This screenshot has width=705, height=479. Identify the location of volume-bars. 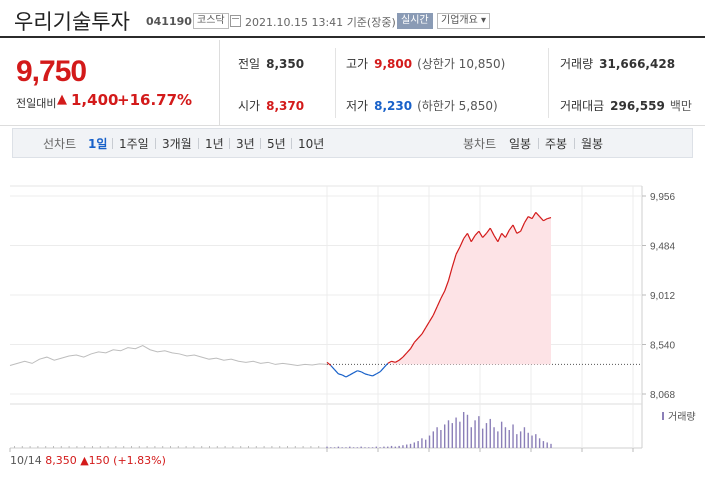
(283, 430).